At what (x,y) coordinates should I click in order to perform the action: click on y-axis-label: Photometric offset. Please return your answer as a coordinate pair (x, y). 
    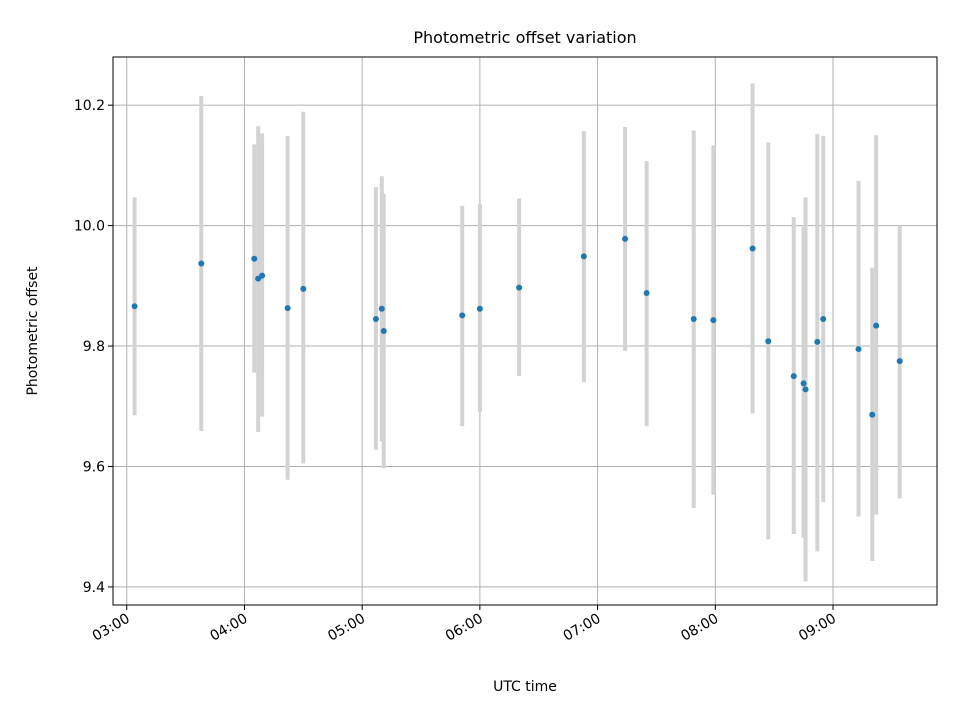
    Looking at the image, I should click on (33, 331).